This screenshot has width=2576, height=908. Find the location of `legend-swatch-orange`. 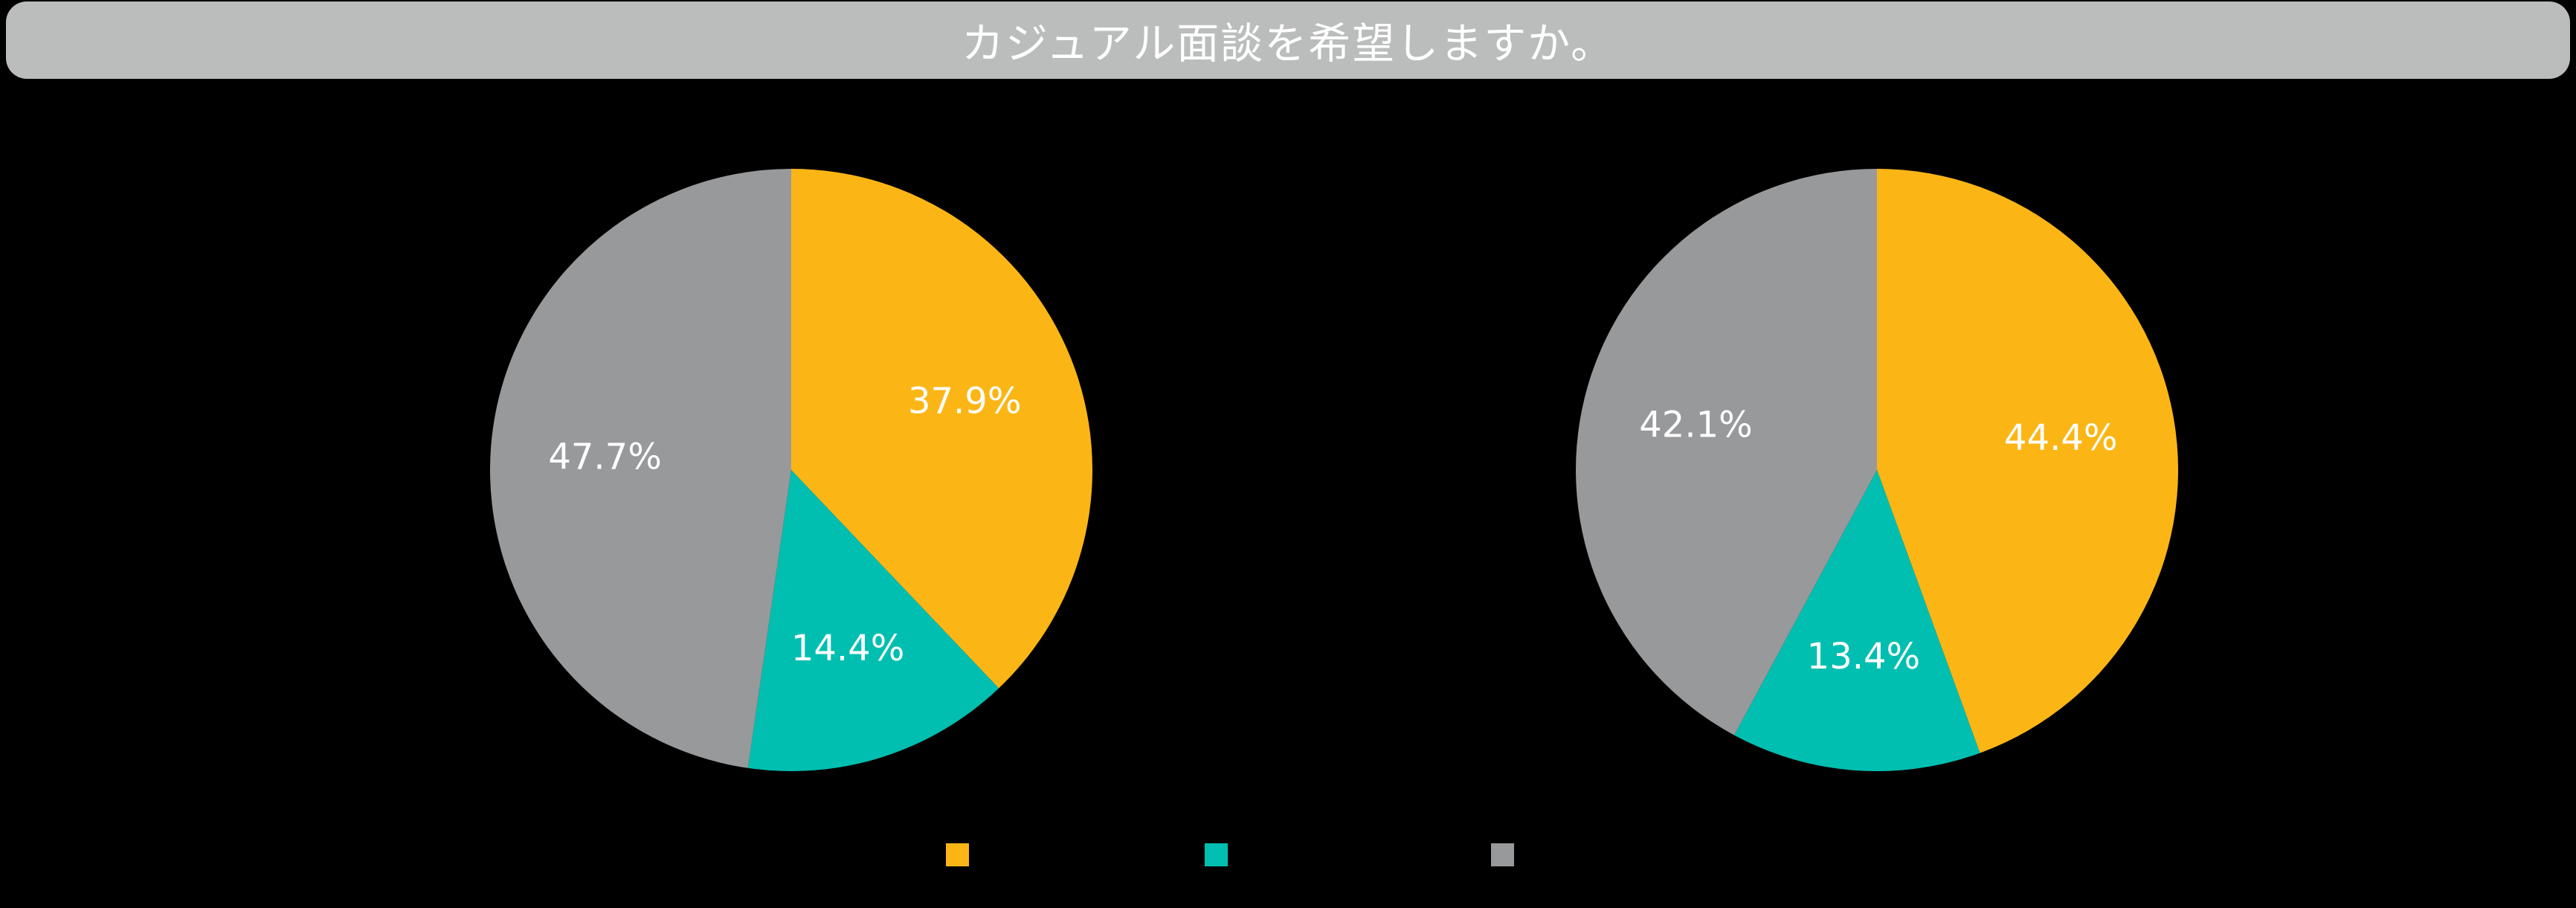

legend-swatch-orange is located at coordinates (957, 854).